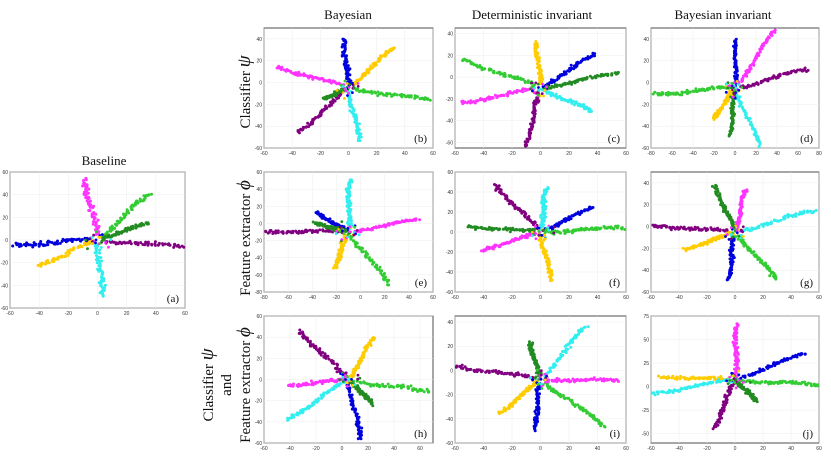 The image size is (831, 459). I want to click on y-tick-label: 0, so click(260, 381).